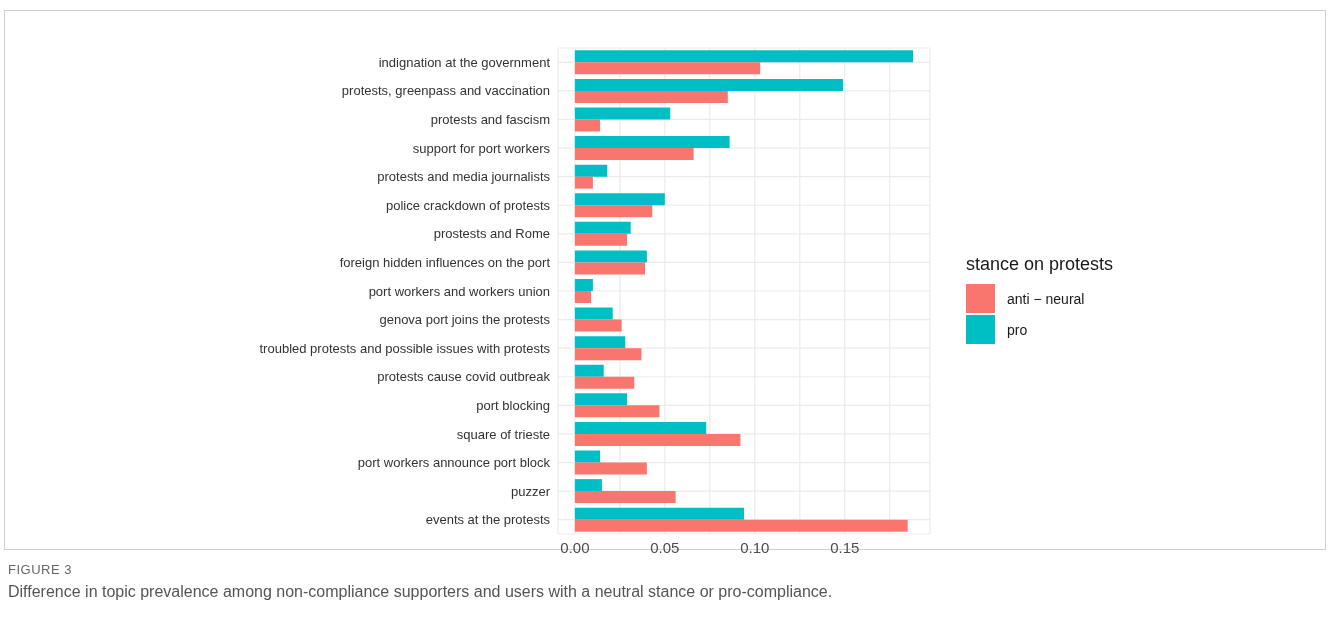 This screenshot has height=642, width=1331. Describe the element at coordinates (459, 291) in the screenshot. I see `y-tick-label: port workers and workers union` at that location.